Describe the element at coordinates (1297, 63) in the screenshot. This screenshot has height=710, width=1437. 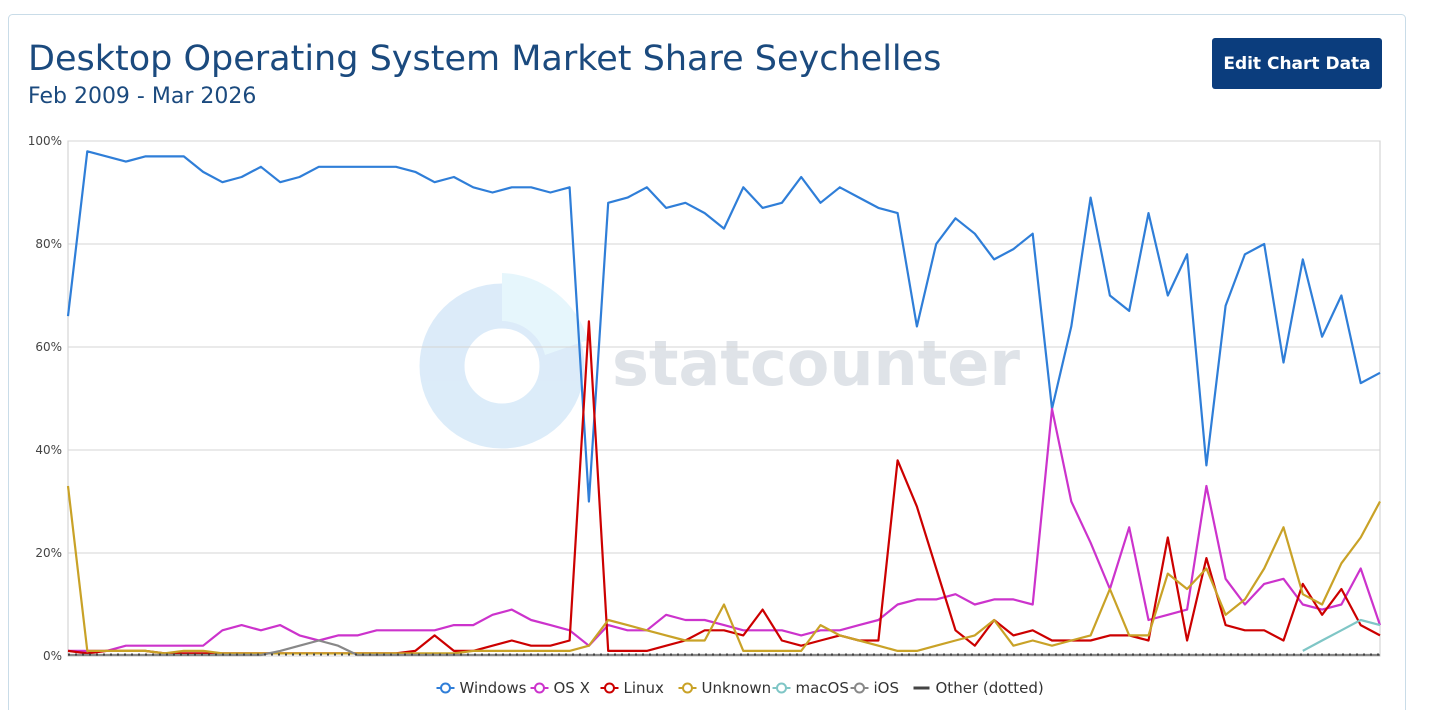
I see `edit-chart-data-button: Edit Chart Data` at that location.